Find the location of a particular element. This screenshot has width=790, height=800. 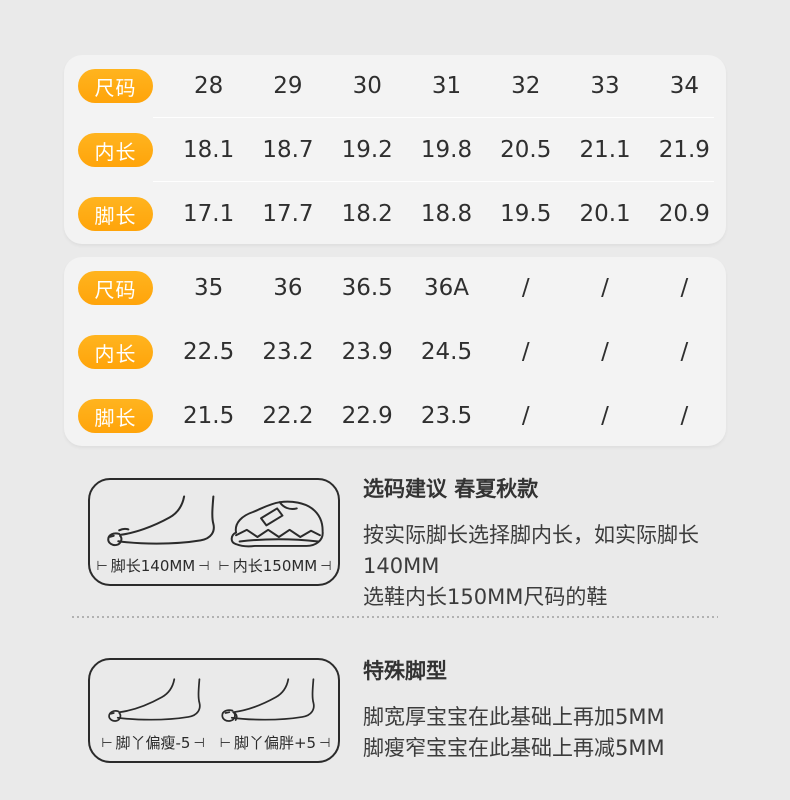

inner-length-measure-label: ⊢ 内长150MM ⊣ is located at coordinates (275, 565).